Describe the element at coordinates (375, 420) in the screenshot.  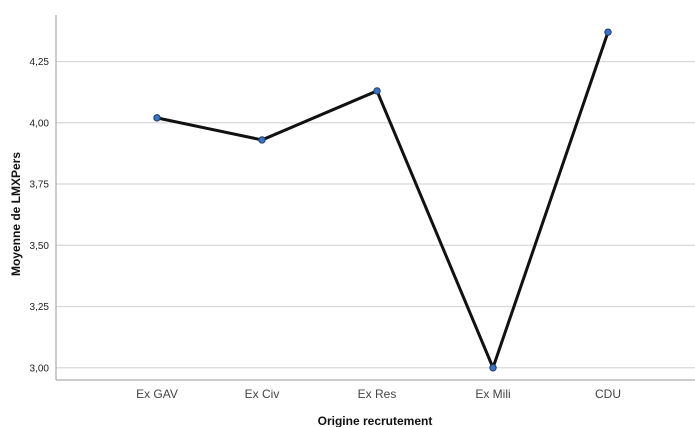
I see `x-axis-title: Origine recrutement` at that location.